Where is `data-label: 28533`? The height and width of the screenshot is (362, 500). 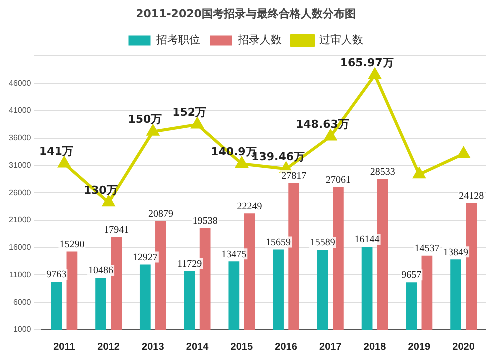 data-label: 28533 is located at coordinates (383, 172).